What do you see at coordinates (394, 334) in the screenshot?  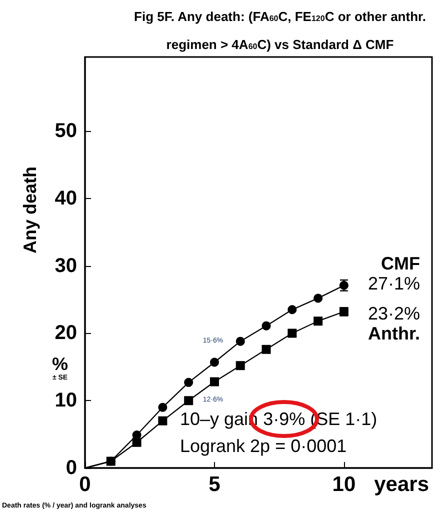 I see `series-label: Anthr.` at bounding box center [394, 334].